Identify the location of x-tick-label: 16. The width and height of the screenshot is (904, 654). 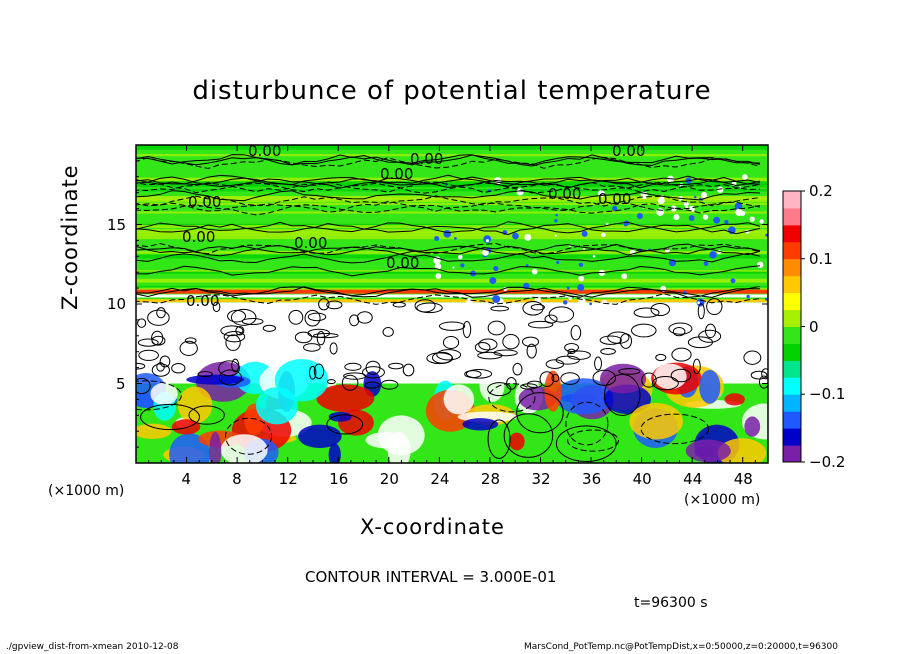
(339, 479).